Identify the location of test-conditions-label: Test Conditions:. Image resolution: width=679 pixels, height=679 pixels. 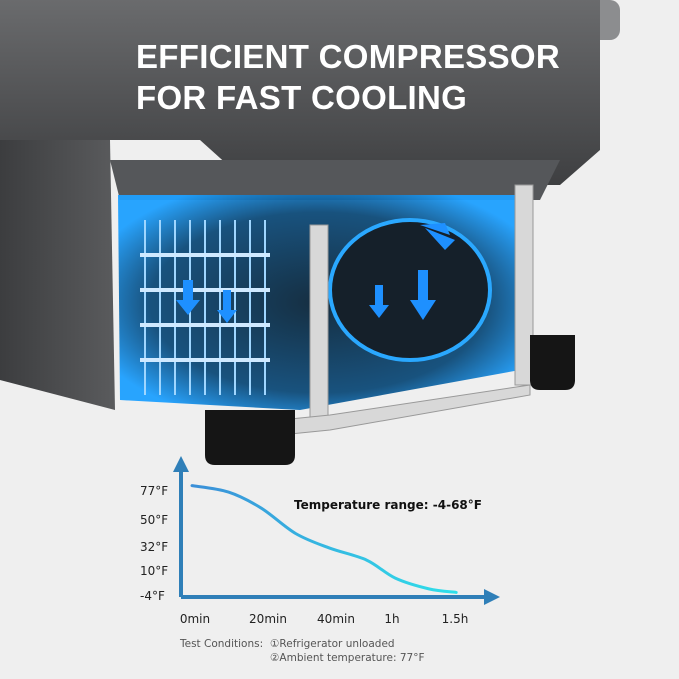
(222, 644).